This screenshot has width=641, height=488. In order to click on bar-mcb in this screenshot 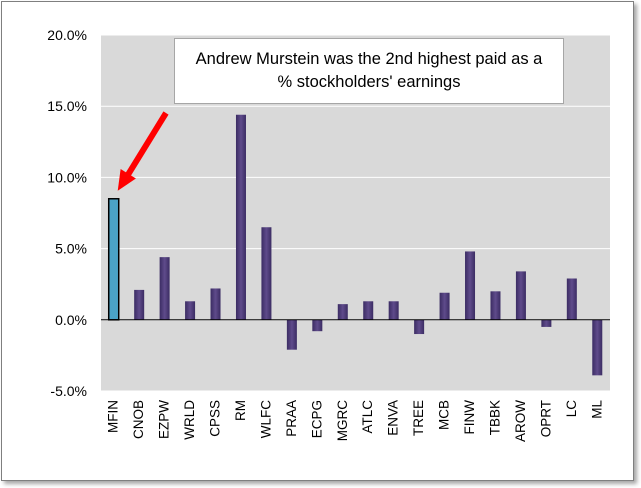, I will do `click(444, 306)`.